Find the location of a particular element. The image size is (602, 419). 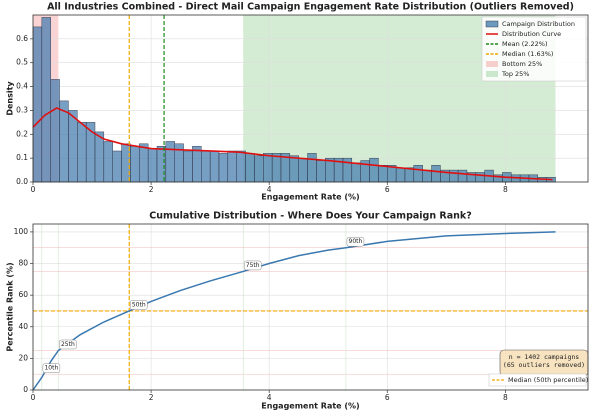

y-tick-label: 0.0 is located at coordinates (22, 181).